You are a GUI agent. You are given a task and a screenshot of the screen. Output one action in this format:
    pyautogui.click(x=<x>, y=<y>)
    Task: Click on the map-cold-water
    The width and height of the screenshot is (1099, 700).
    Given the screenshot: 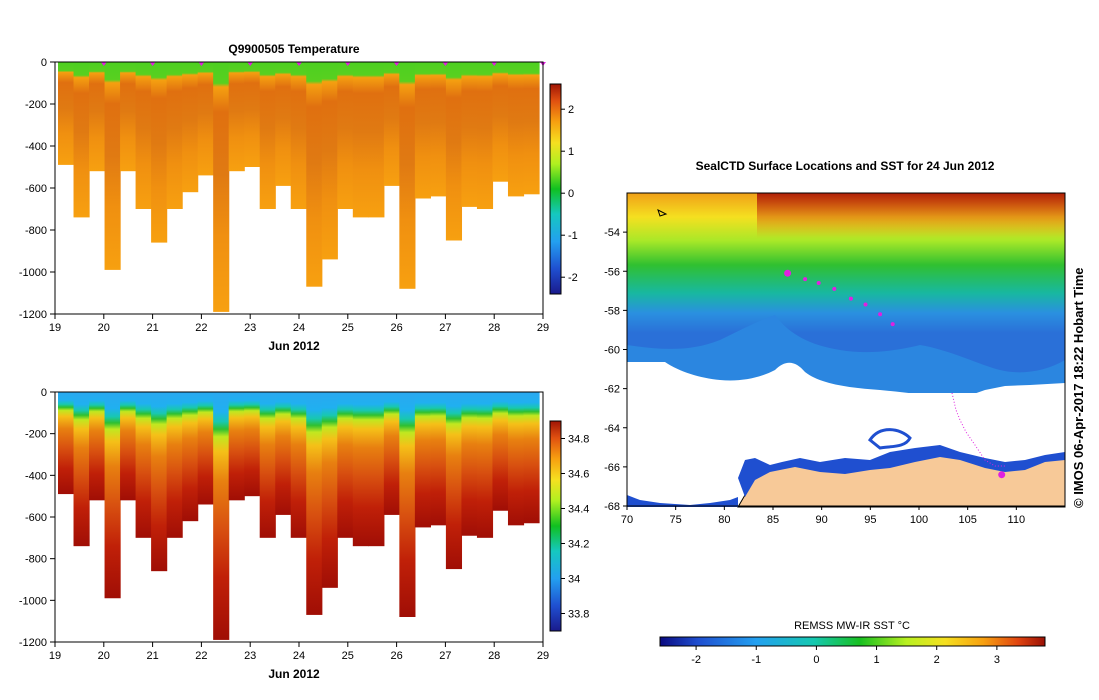 What is the action you would take?
    pyautogui.click(x=846, y=354)
    